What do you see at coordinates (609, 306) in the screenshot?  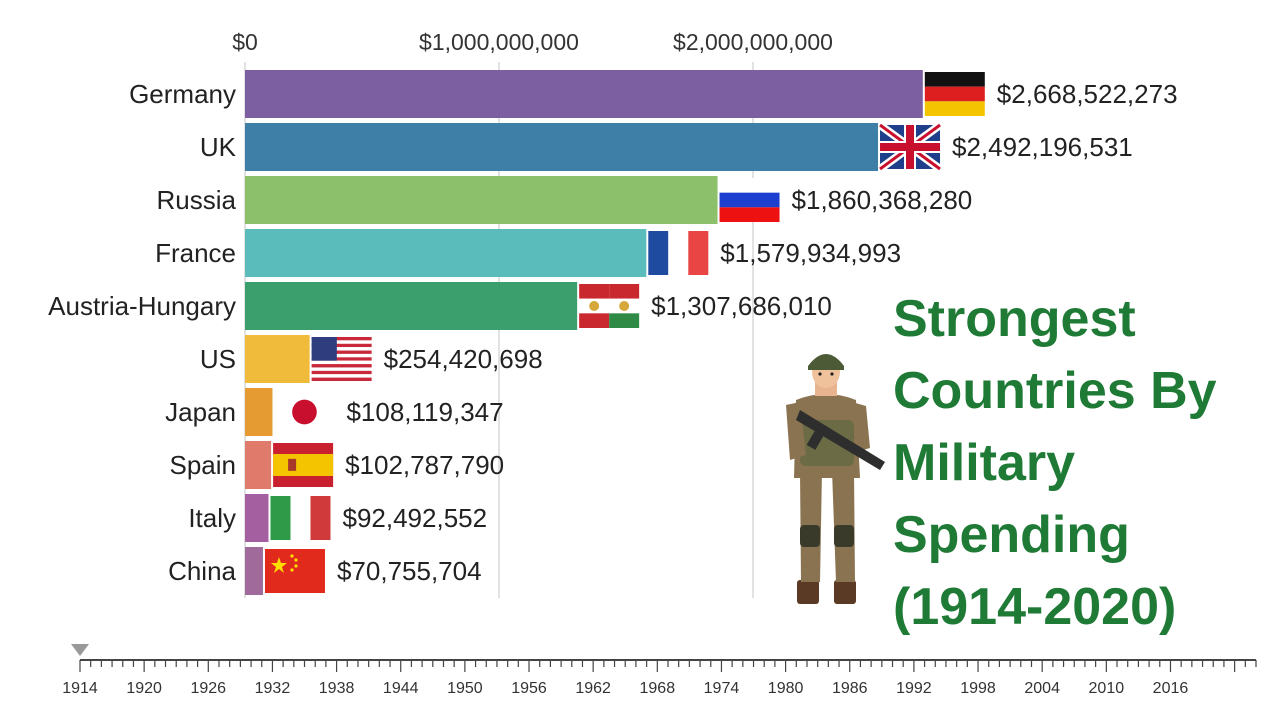 I see `austria-hungary-flag-icon` at bounding box center [609, 306].